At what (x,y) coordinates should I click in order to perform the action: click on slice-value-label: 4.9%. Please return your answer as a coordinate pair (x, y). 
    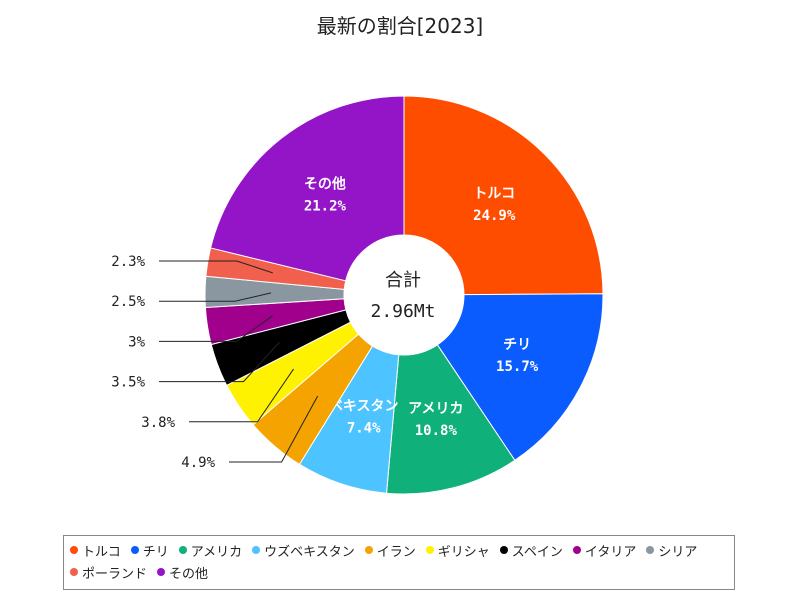
    Looking at the image, I should click on (198, 463).